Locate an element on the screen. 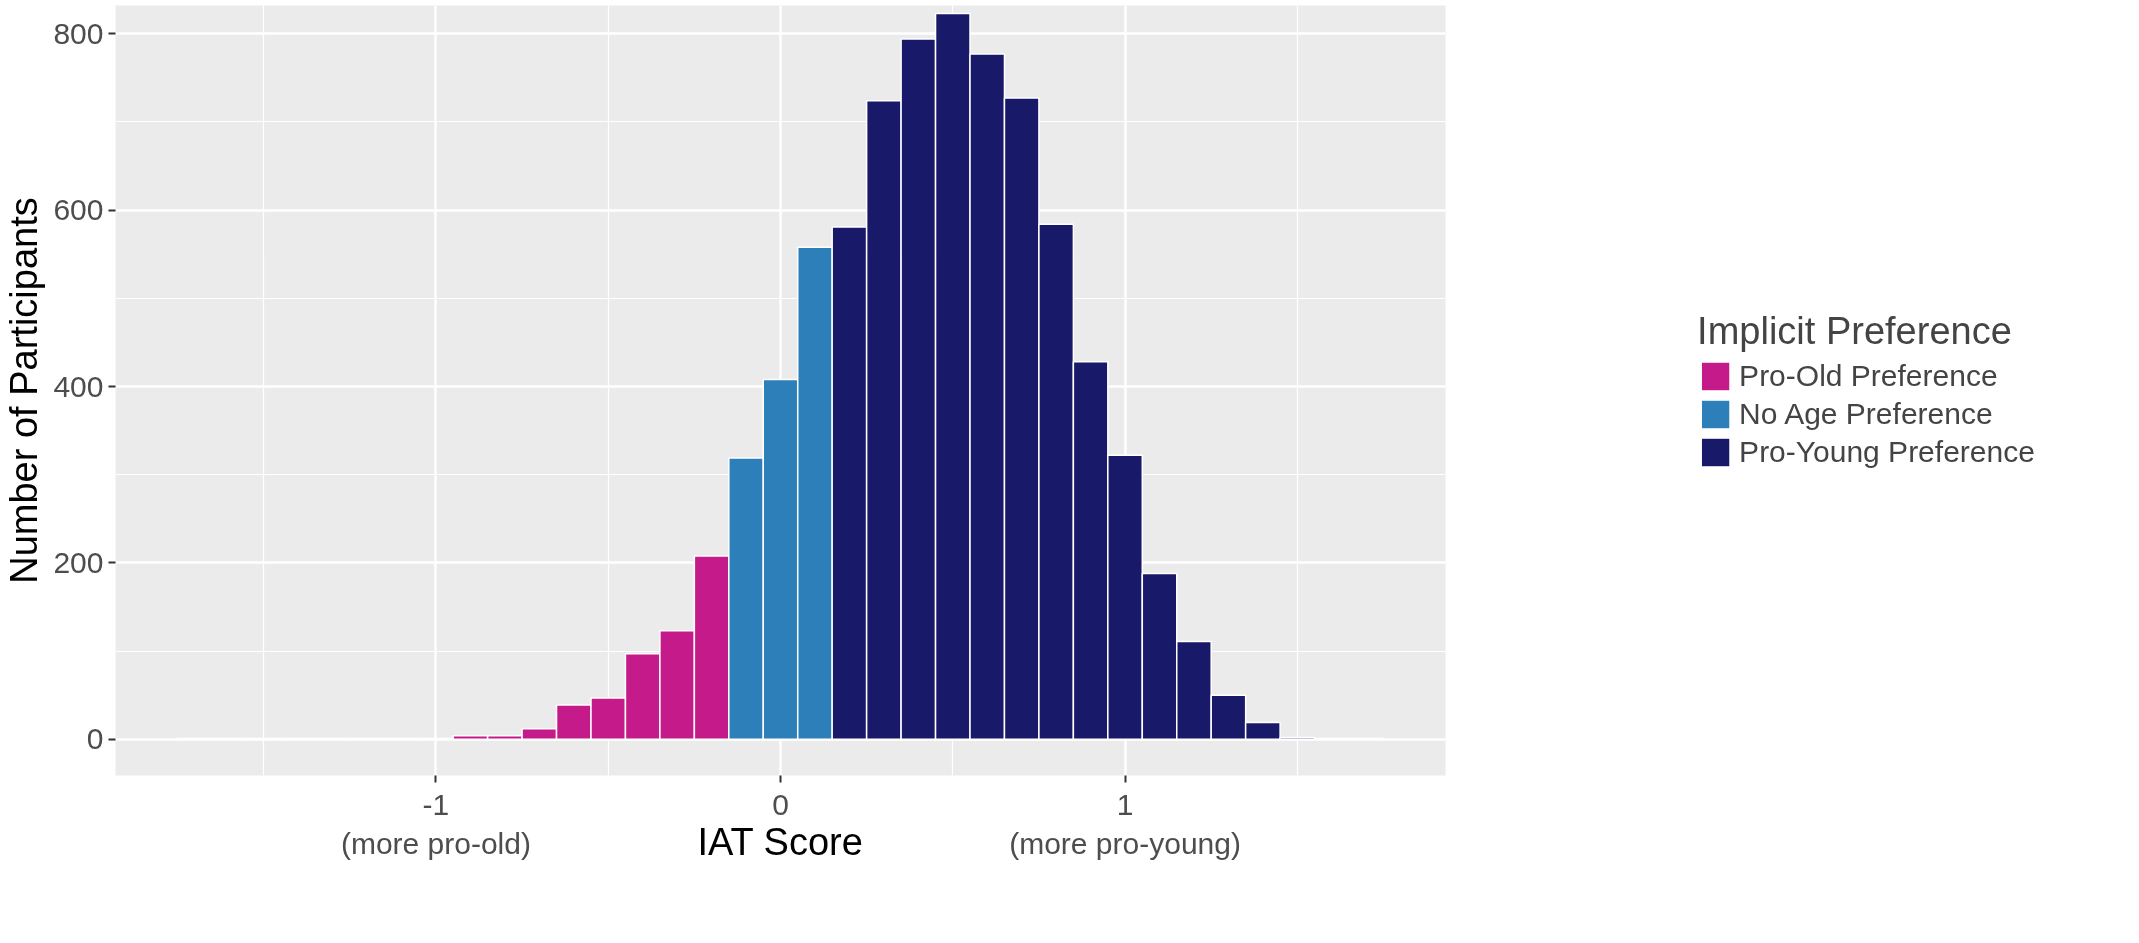  x-tick-label: -1 (more pro-old) is located at coordinates (435, 824).